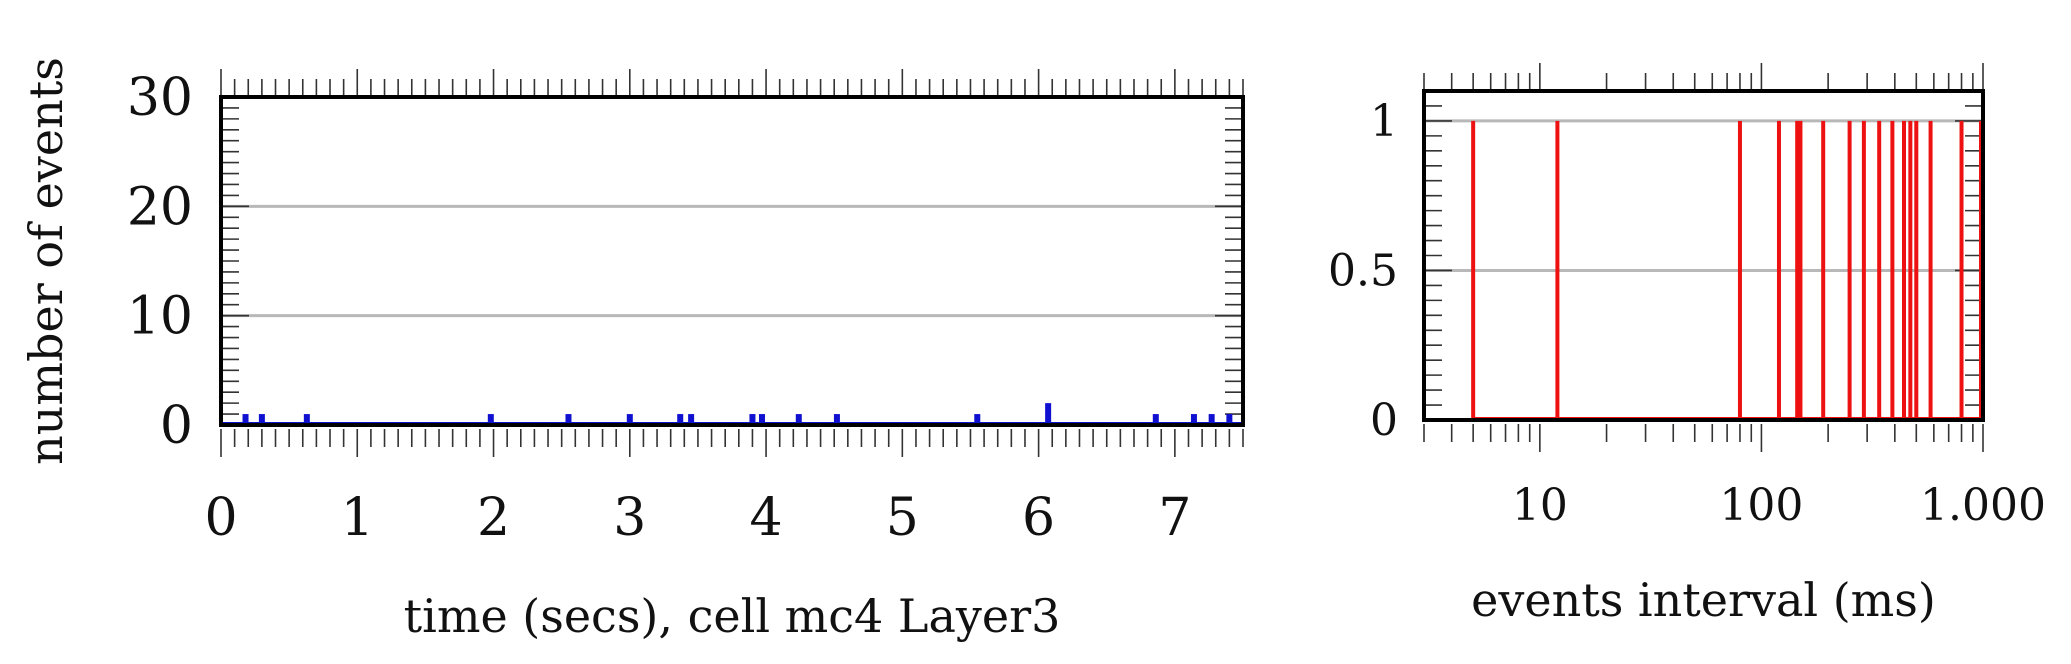  Describe the element at coordinates (1703, 600) in the screenshot. I see `right-x-axis-title: events interval (ms)` at that location.